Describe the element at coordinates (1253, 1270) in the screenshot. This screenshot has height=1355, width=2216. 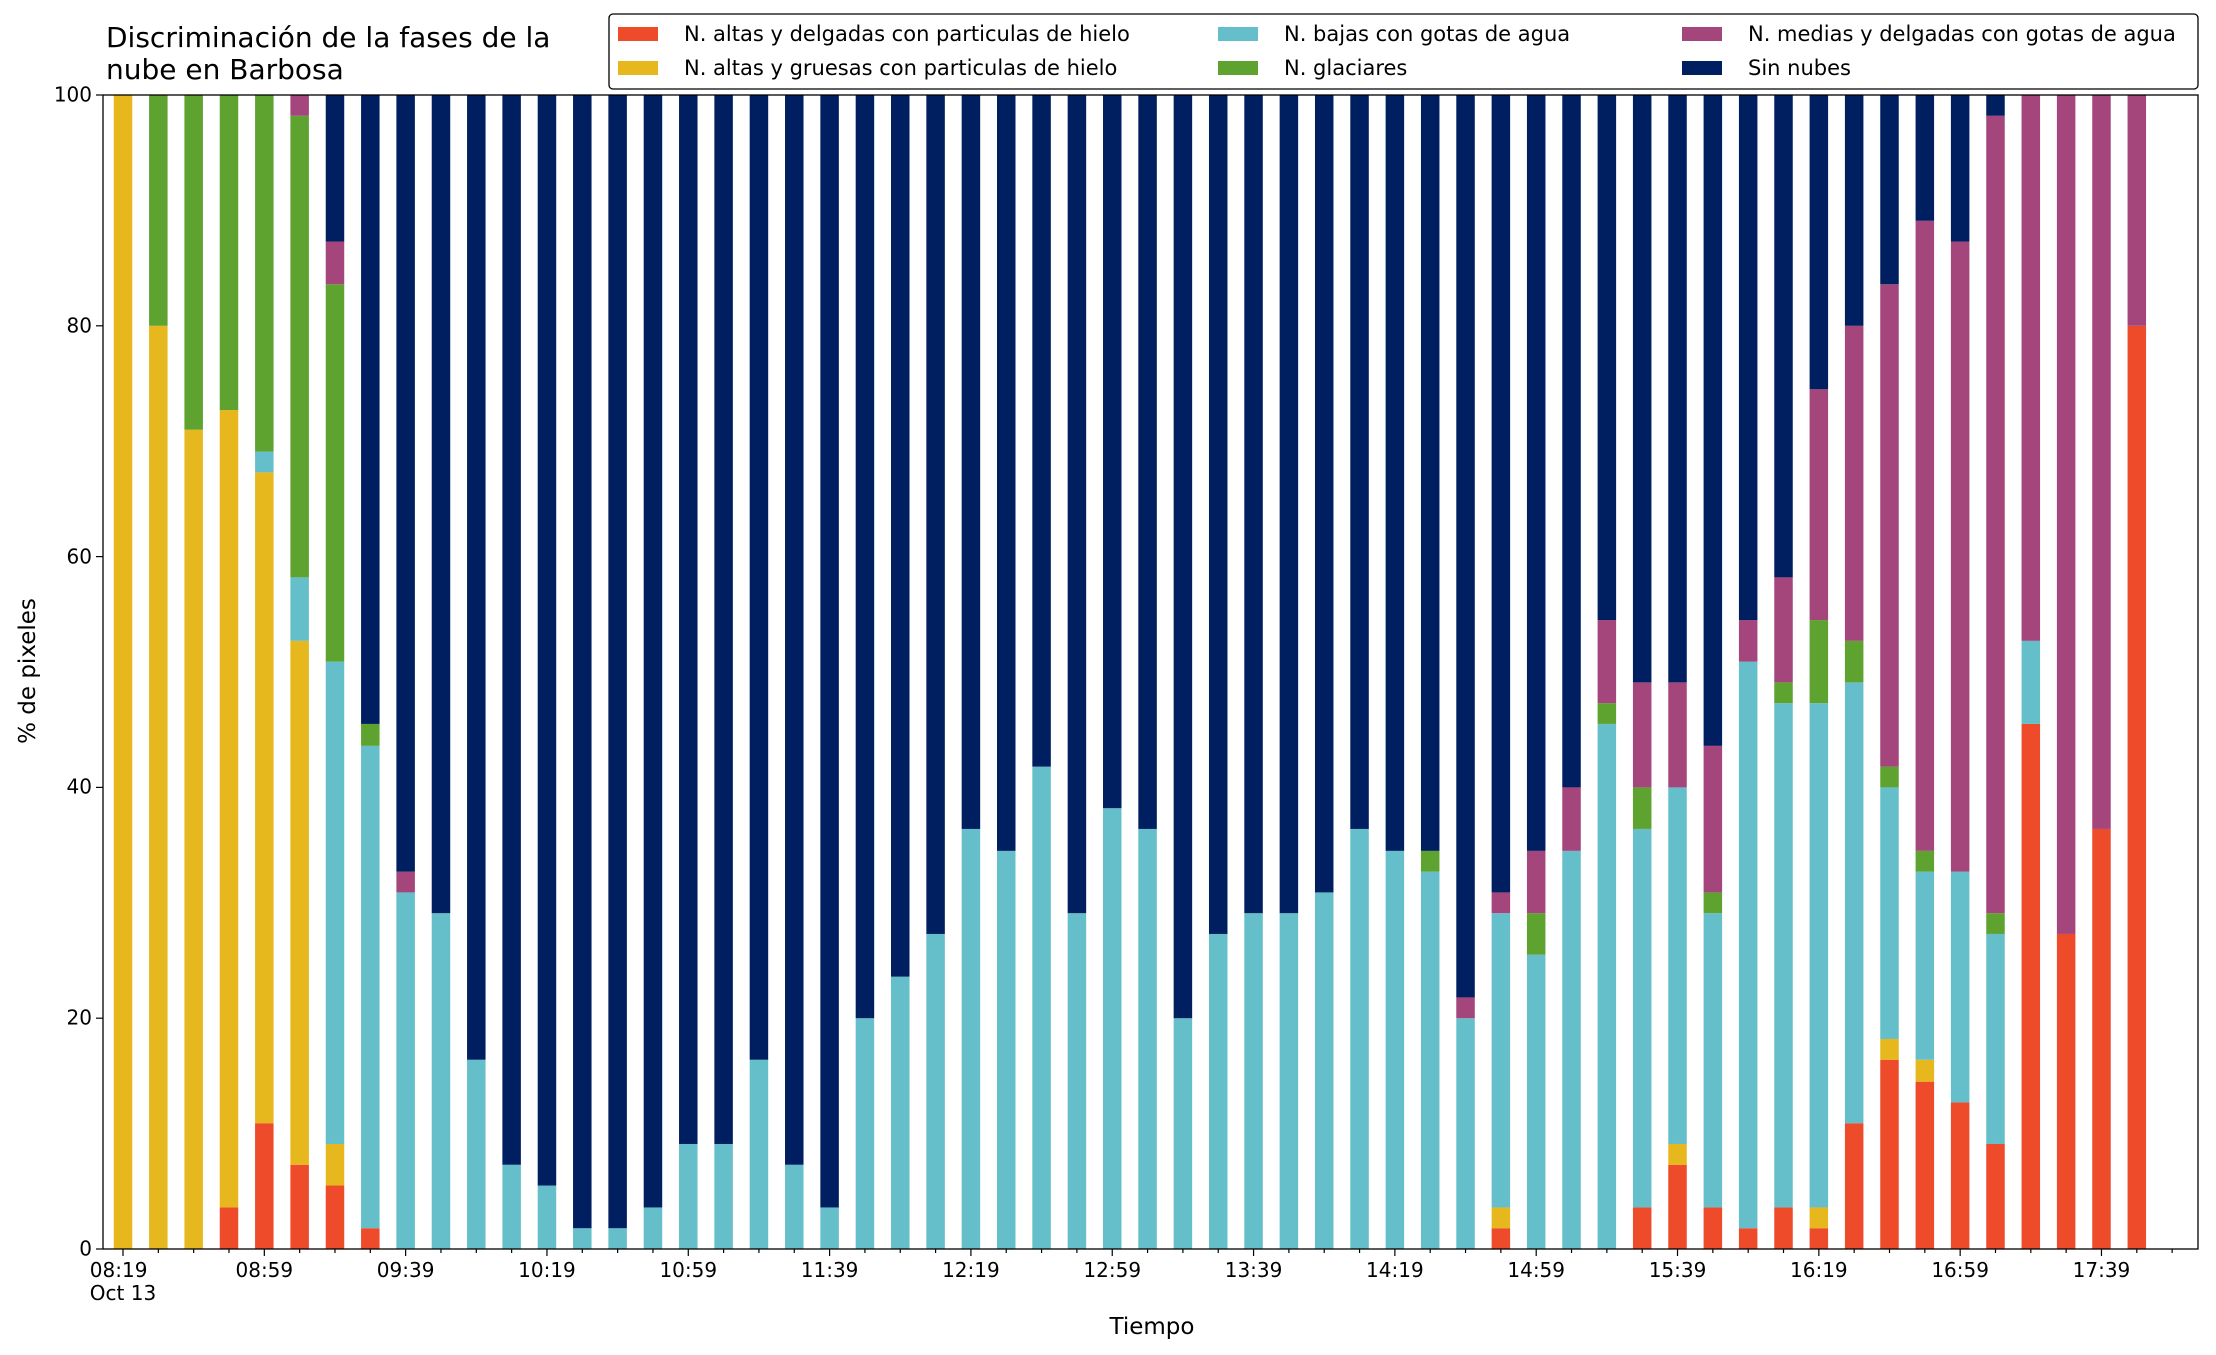
I see `x-tick-label: 13:39` at that location.